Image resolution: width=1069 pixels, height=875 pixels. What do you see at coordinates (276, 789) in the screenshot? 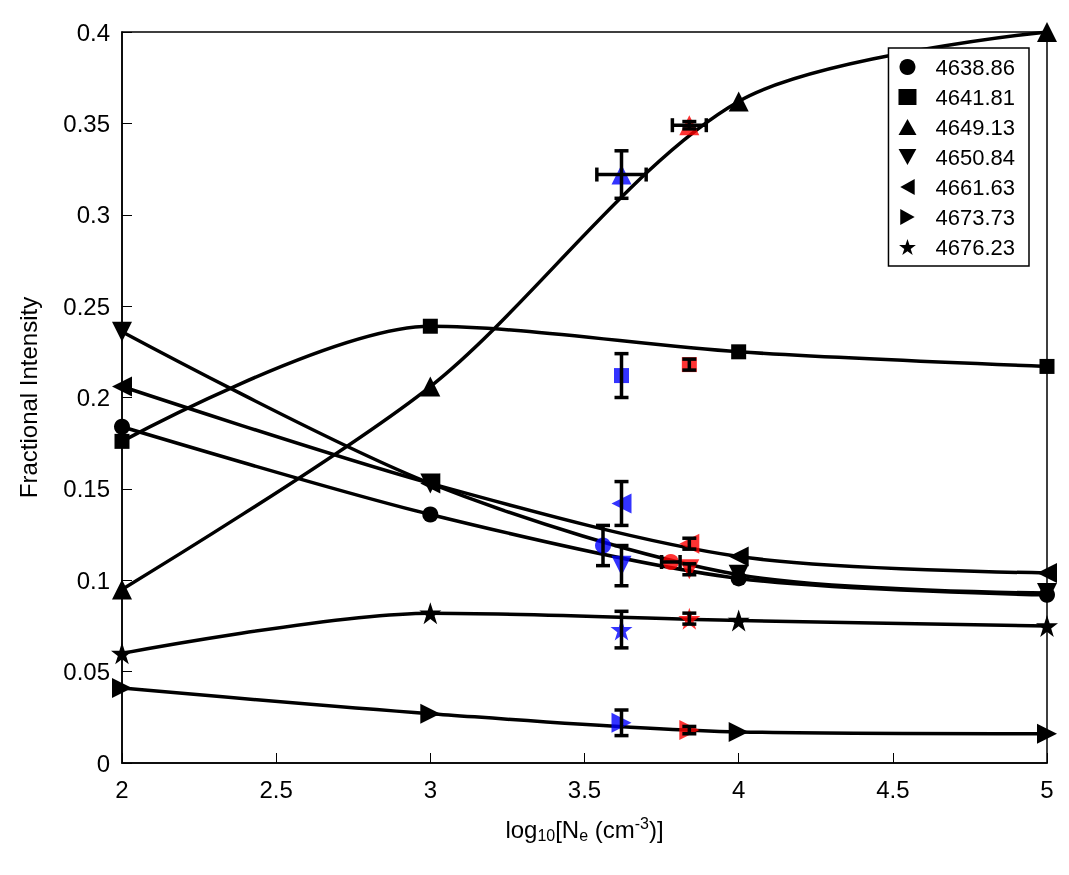
I see `x-tick-label: 2.5` at bounding box center [276, 789].